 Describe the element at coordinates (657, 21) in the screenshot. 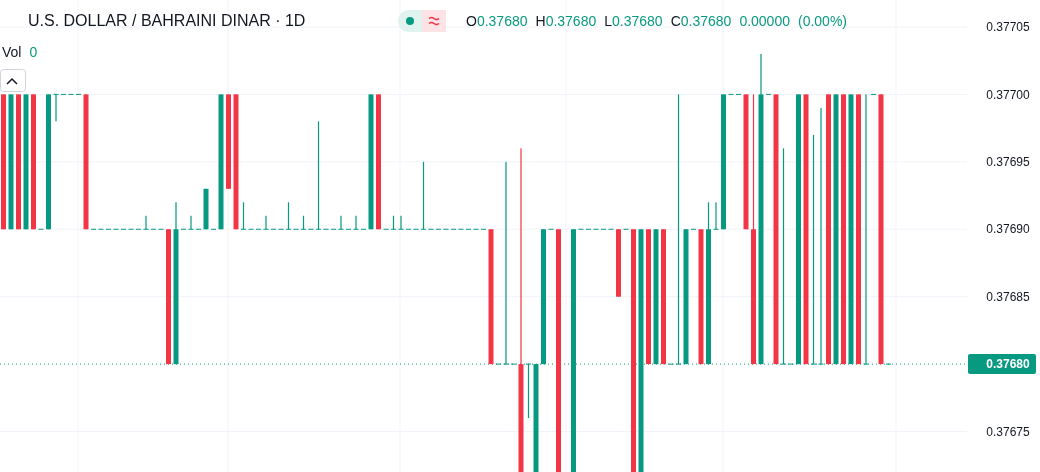

I see `text: O0.37680 H0.37680 L0.37680 C0.37680 0.00000 (0.00%)` at that location.